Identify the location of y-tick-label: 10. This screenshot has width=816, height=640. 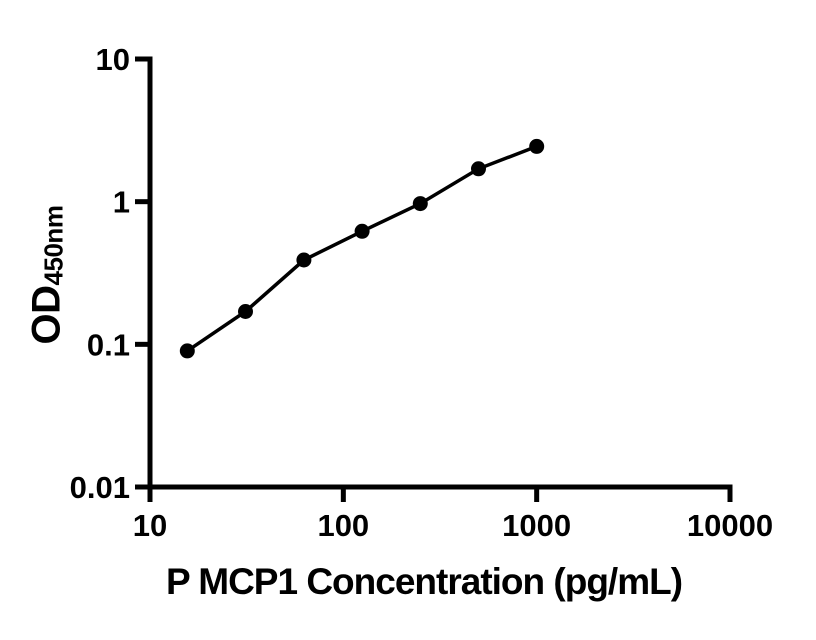
(113, 59).